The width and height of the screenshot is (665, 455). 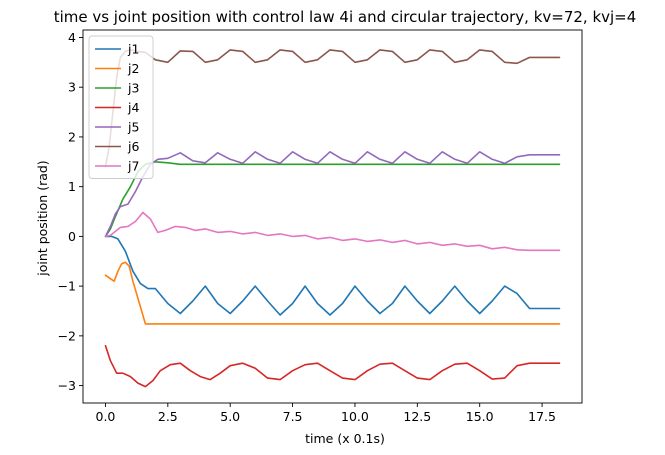 What do you see at coordinates (67, 385) in the screenshot?
I see `y-tick-label: −3` at bounding box center [67, 385].